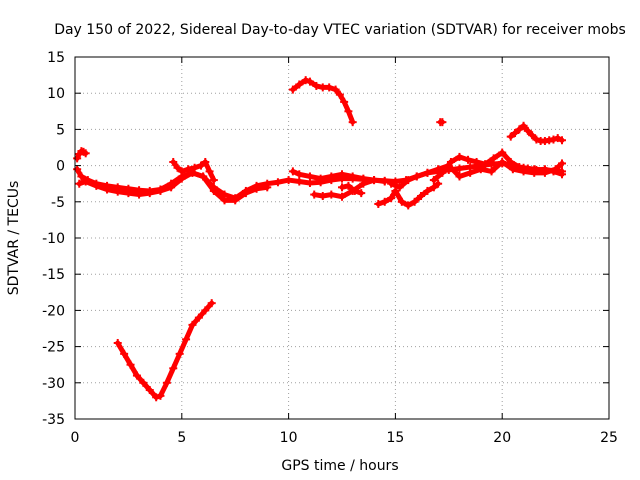 This screenshot has height=480, width=640. I want to click on x-tick-label: 0, so click(75, 438).